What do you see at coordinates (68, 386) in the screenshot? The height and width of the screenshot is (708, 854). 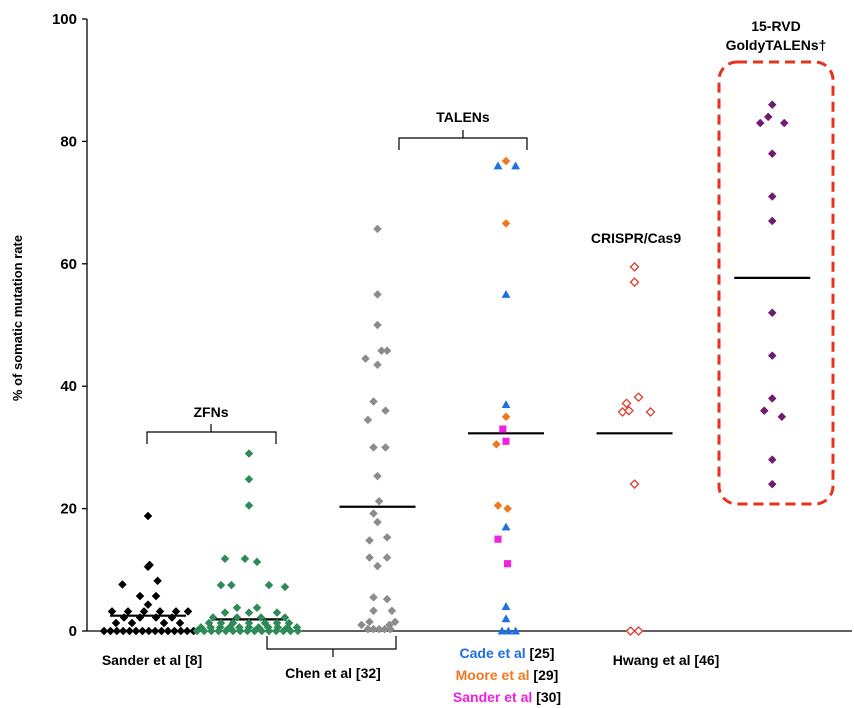 I see `y-tick-label: 40` at bounding box center [68, 386].